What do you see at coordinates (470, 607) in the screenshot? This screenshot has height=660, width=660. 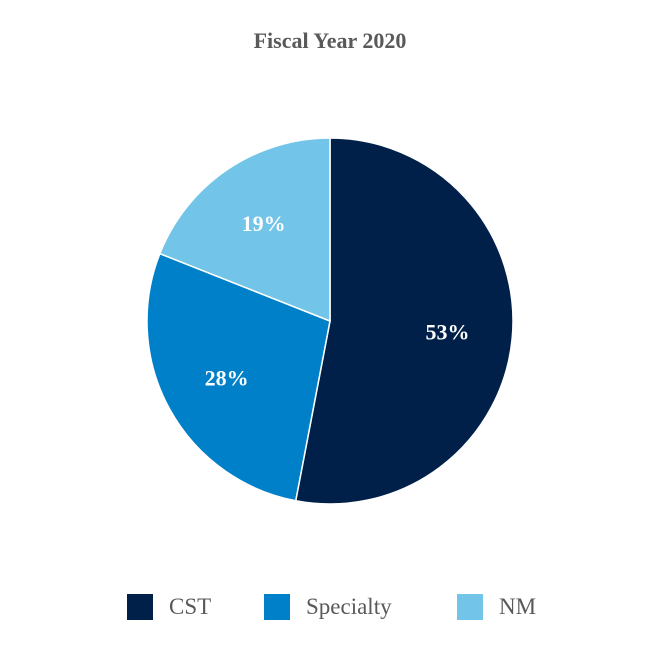 I see `legend-swatch-nm` at bounding box center [470, 607].